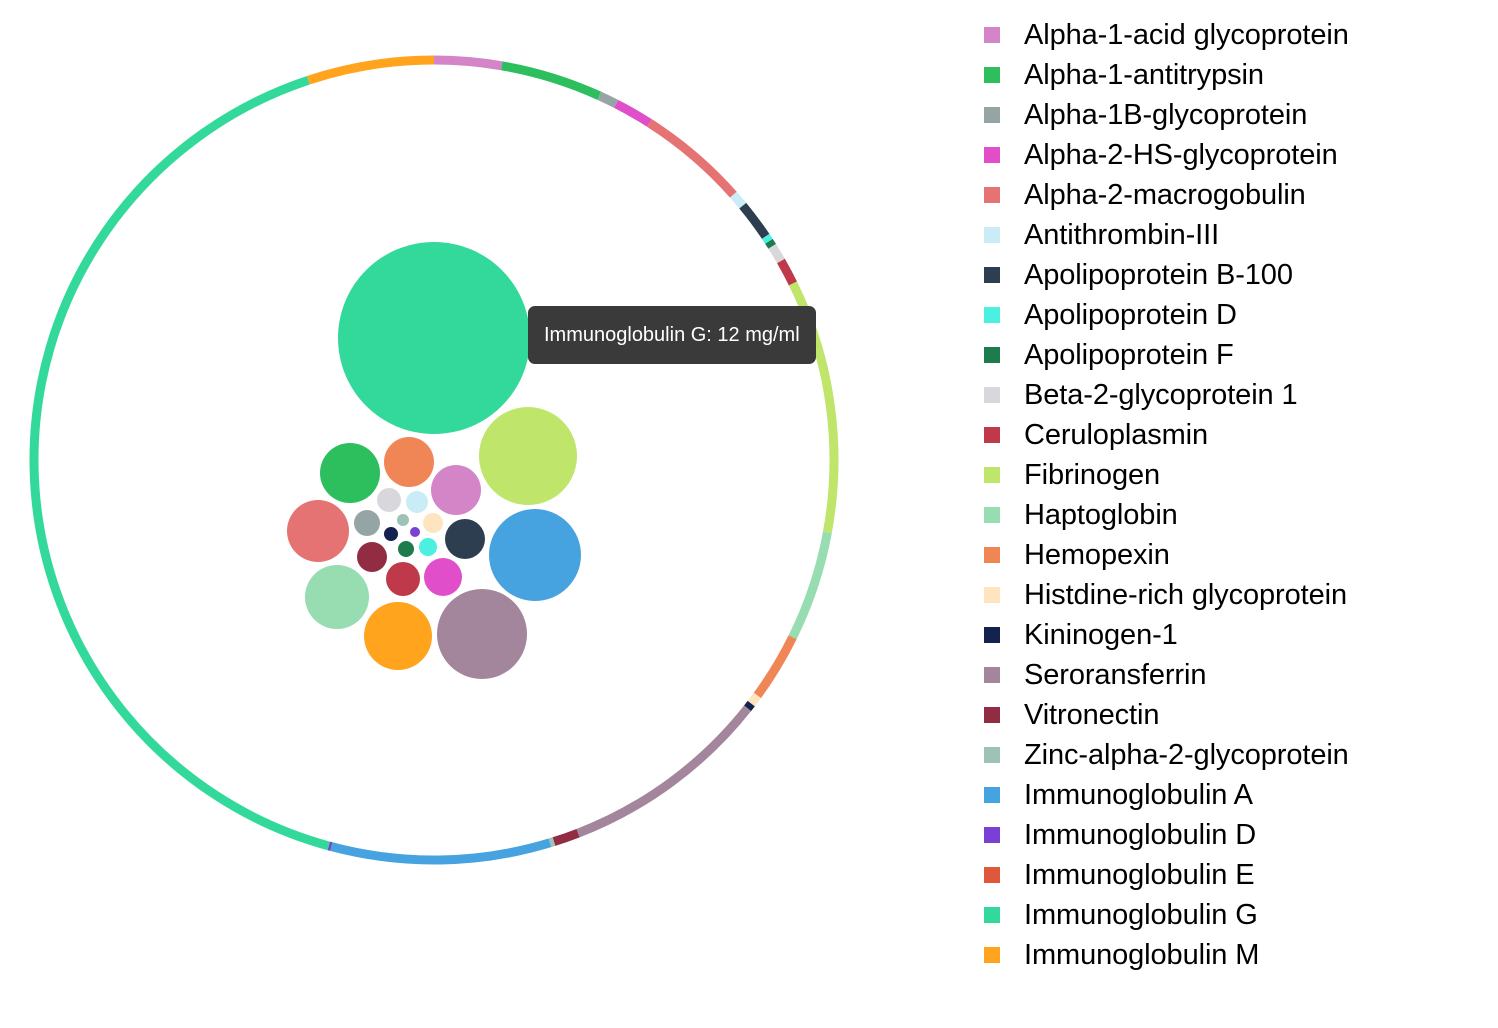 This screenshot has height=1028, width=1498. I want to click on bubble-haptoglobin, so click(337, 597).